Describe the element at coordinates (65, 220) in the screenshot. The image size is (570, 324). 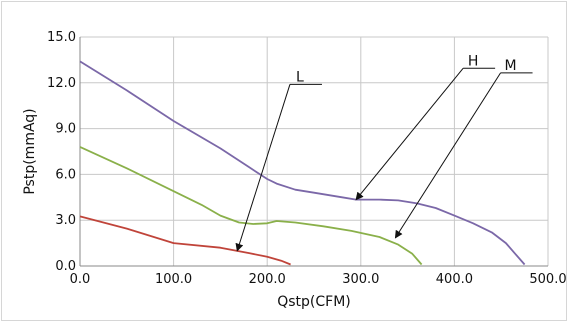
I see `y-tick-label: 3.0` at that location.